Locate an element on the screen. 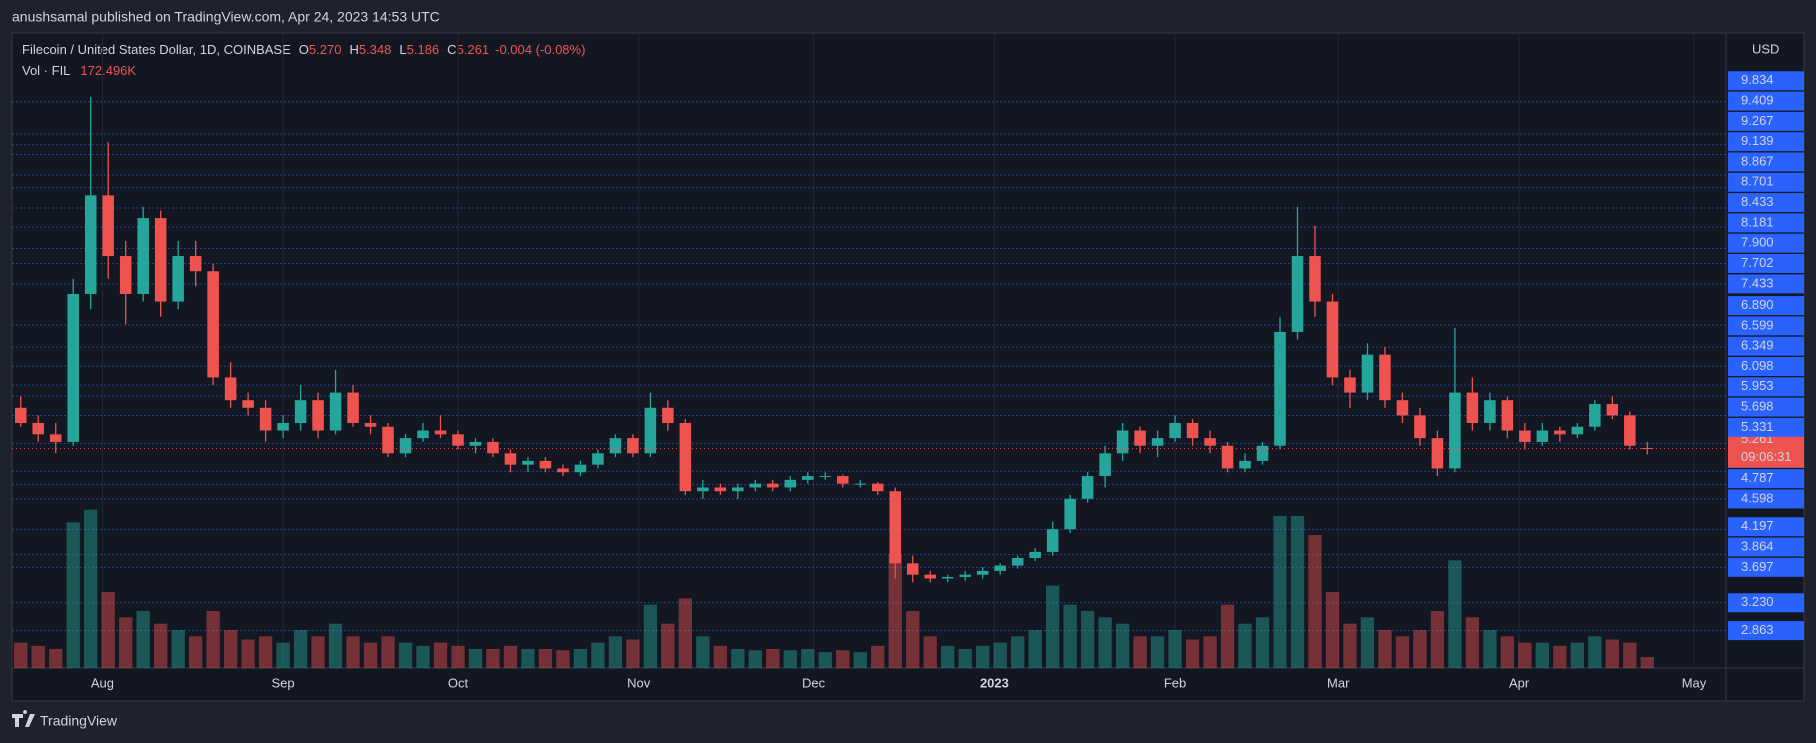  x-tick-label: May is located at coordinates (1694, 682).